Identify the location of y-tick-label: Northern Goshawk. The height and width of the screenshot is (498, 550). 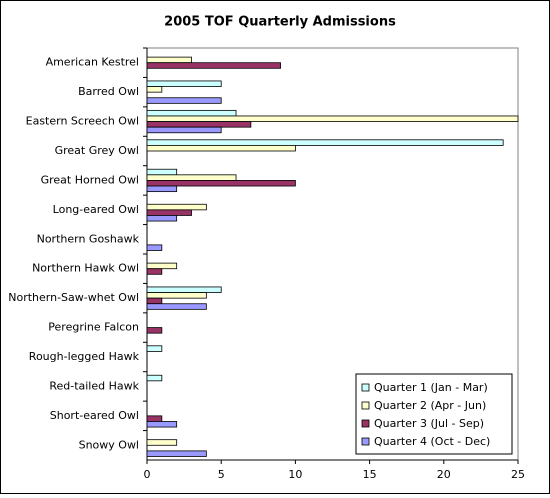
(88, 238).